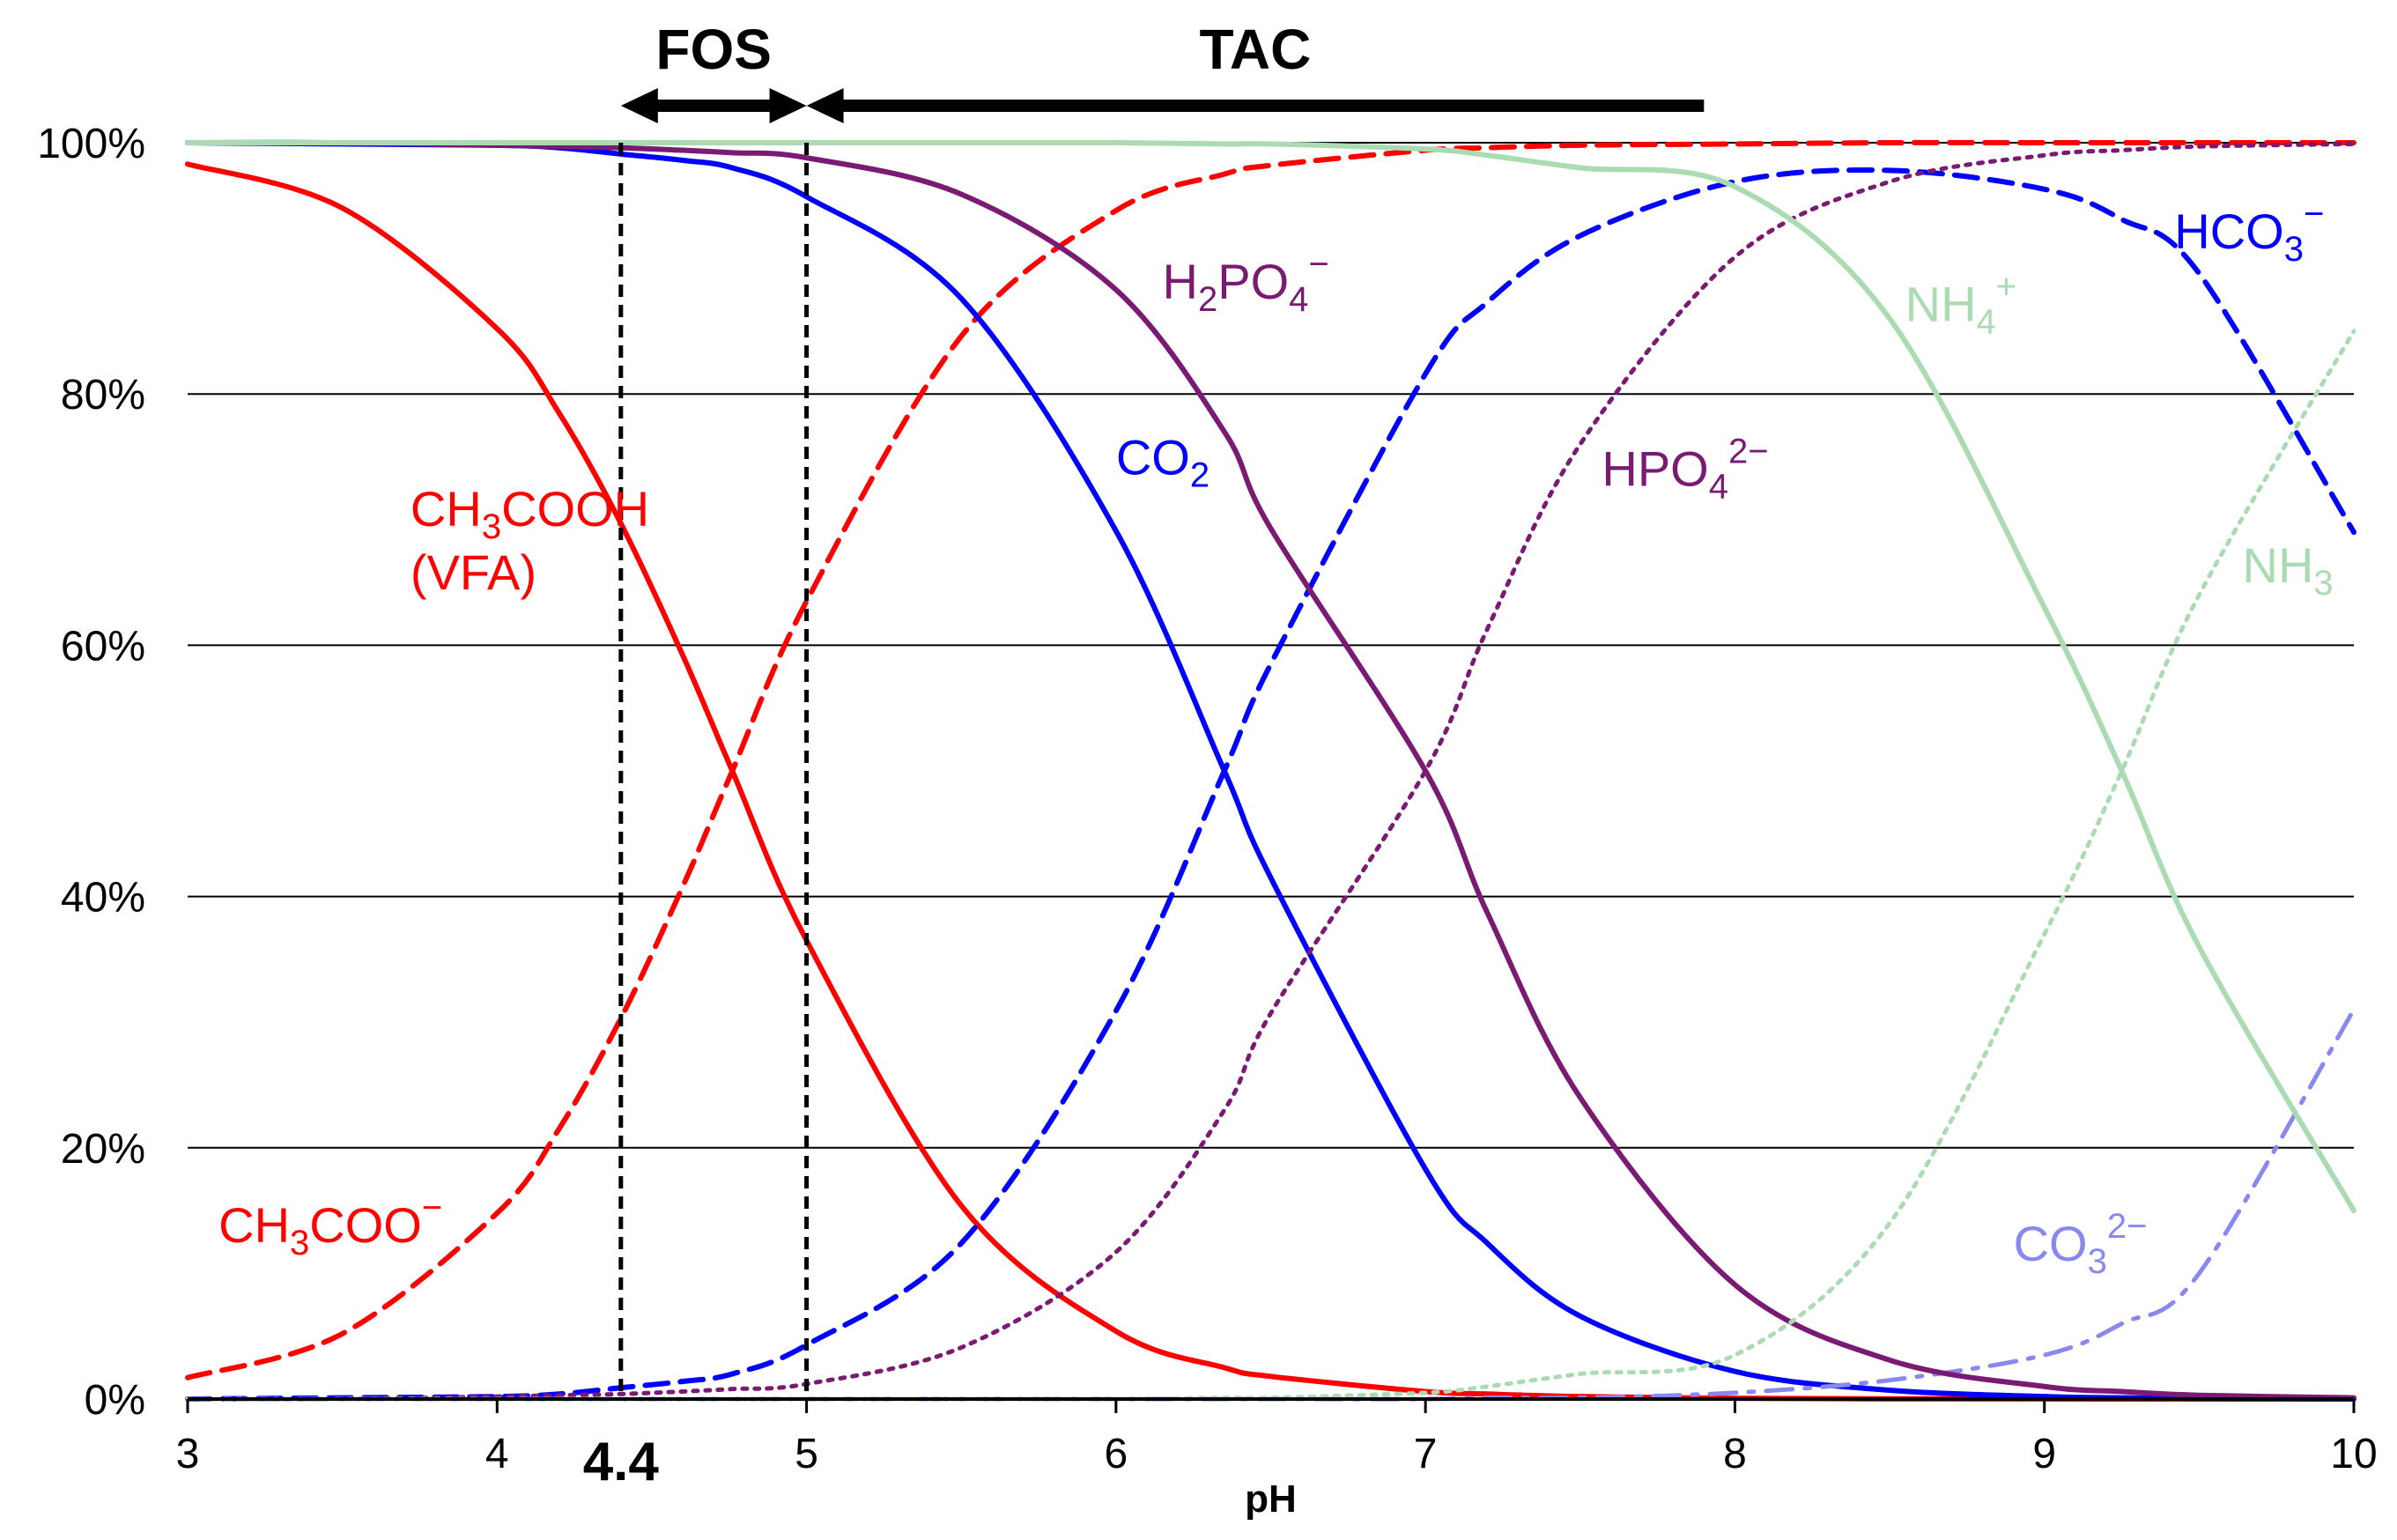 Image resolution: width=2397 pixels, height=1540 pixels. Describe the element at coordinates (1271, 1499) in the screenshot. I see `x-axis-title: pH` at that location.